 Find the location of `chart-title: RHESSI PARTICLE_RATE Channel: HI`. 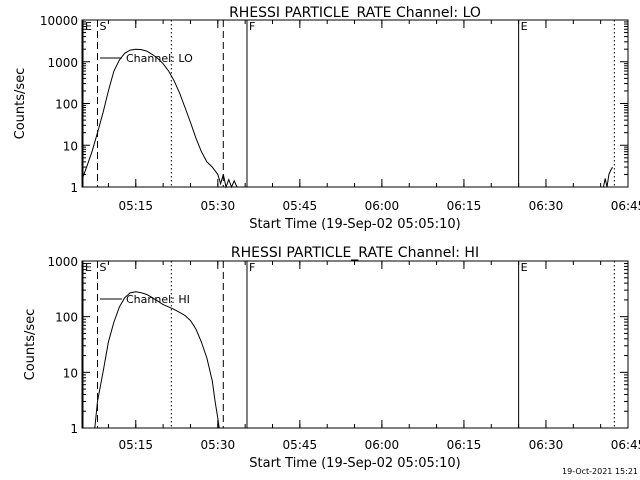

chart-title: RHESSI PARTICLE_RATE Channel: HI is located at coordinates (355, 253).